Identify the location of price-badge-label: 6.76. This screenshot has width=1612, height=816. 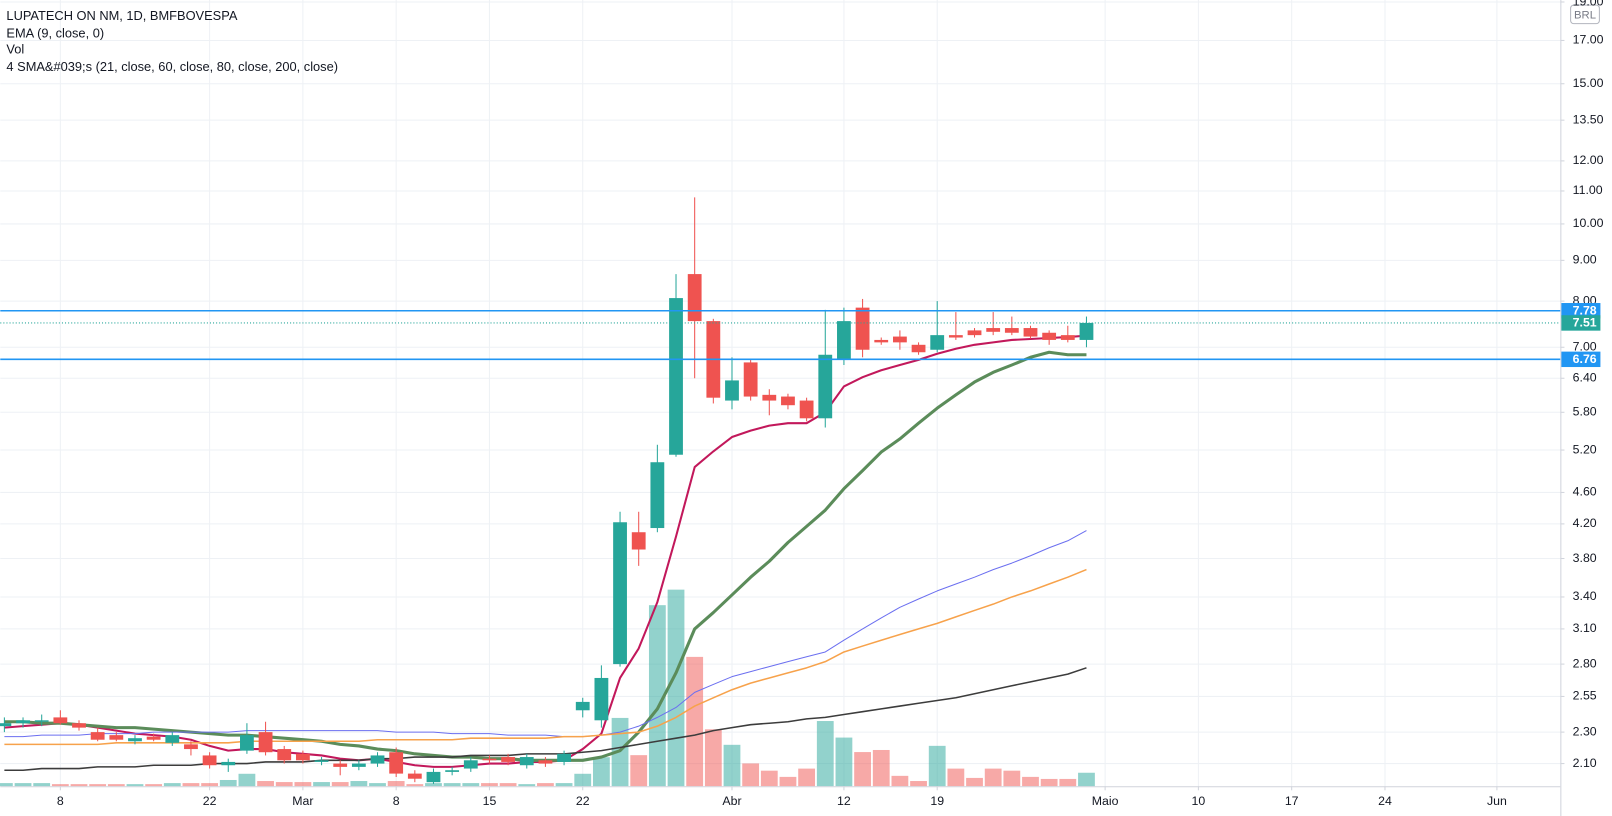
(1585, 359).